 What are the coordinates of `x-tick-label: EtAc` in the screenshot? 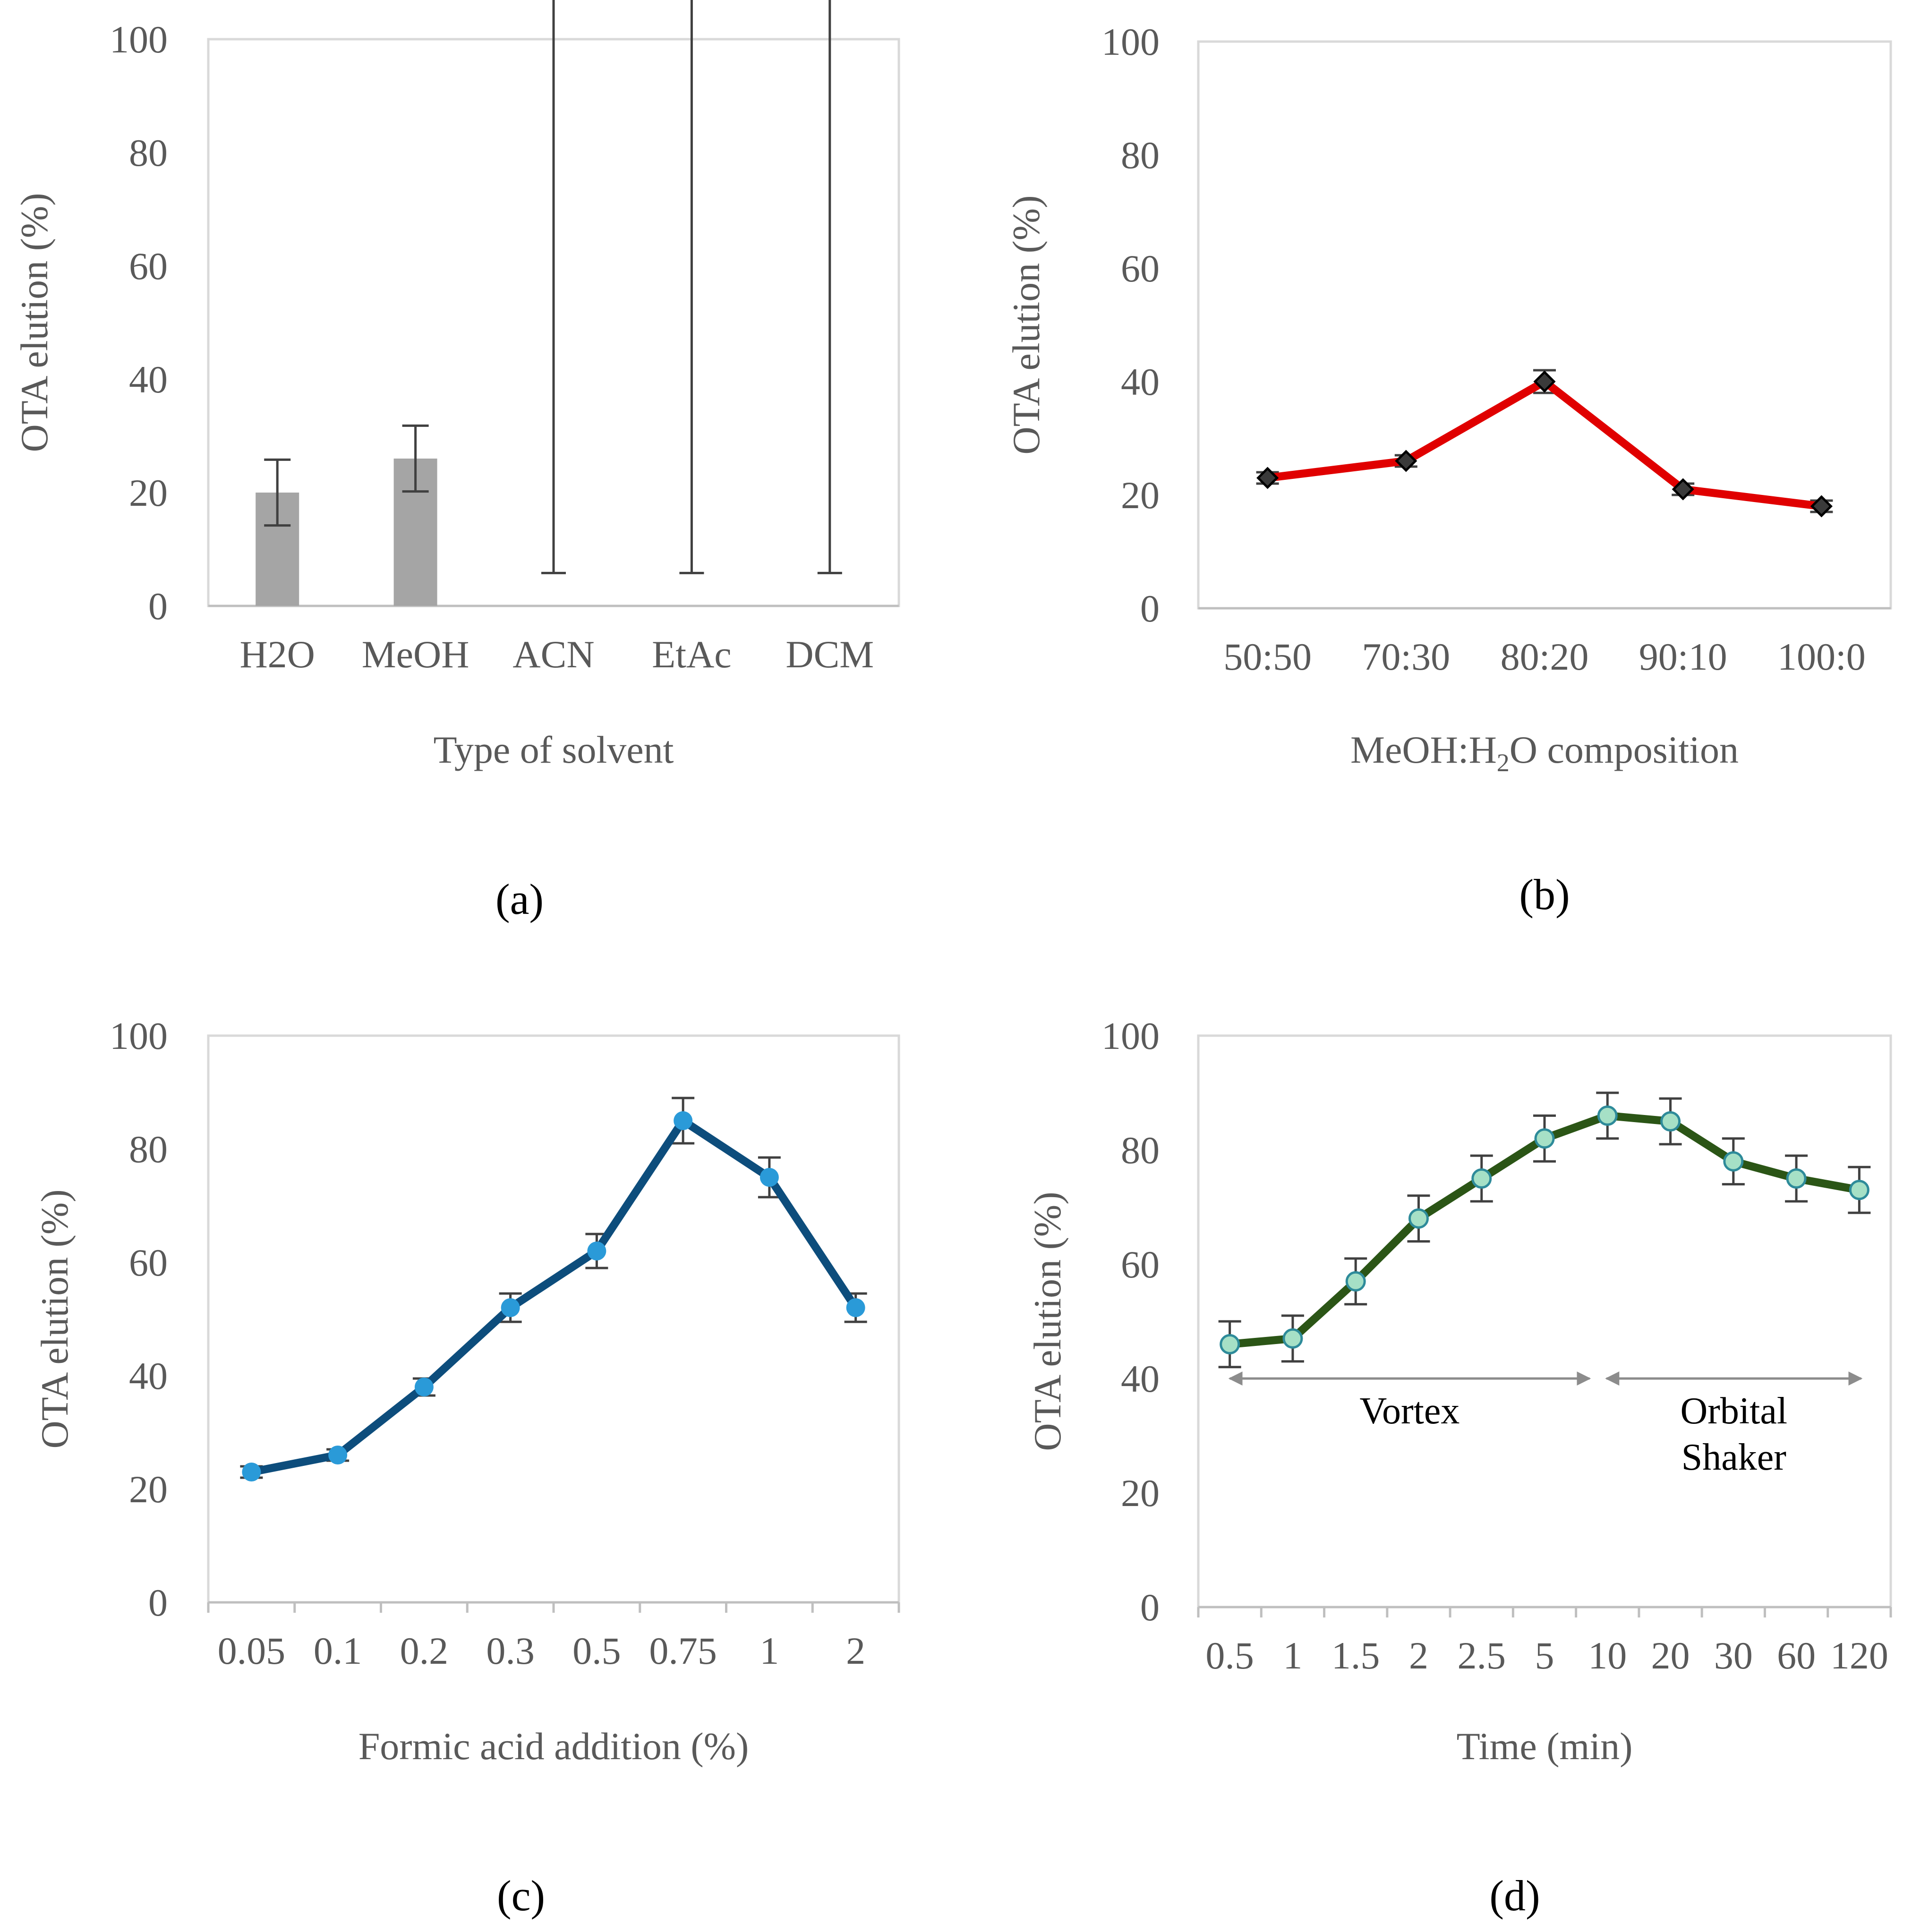 It's located at (691, 654).